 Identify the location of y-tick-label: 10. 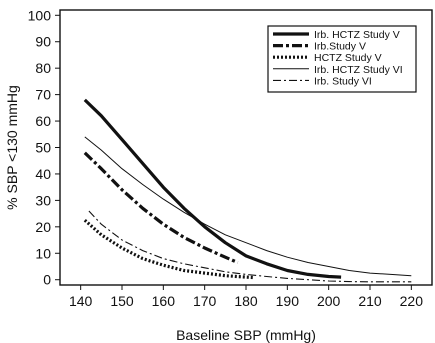
(43, 253).